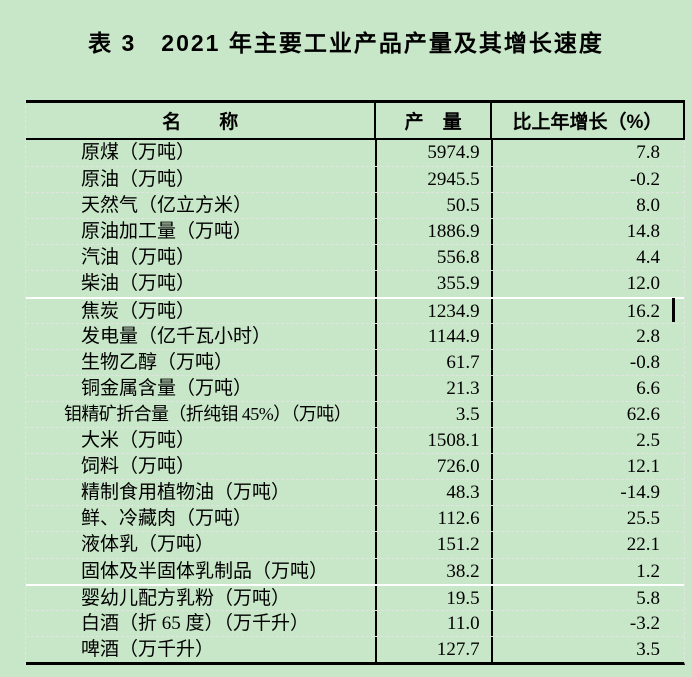 The height and width of the screenshot is (677, 692). Describe the element at coordinates (435, 441) in the screenshot. I see `output-value-cell: 1508.1` at that location.